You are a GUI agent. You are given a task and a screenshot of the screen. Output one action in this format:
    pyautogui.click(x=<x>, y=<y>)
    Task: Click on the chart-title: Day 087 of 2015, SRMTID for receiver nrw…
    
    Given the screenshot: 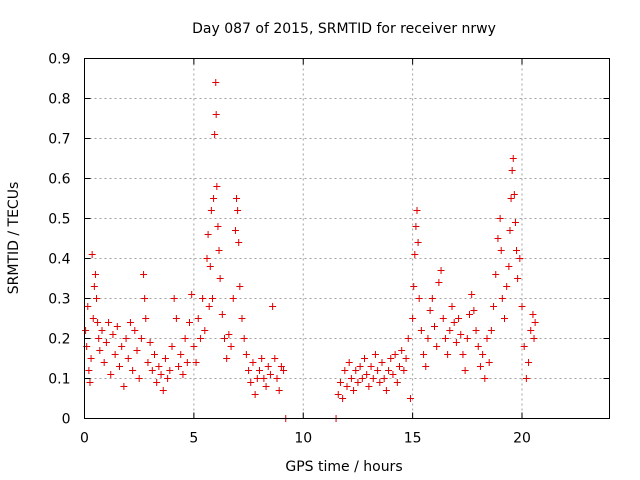 What is the action you would take?
    pyautogui.click(x=344, y=29)
    